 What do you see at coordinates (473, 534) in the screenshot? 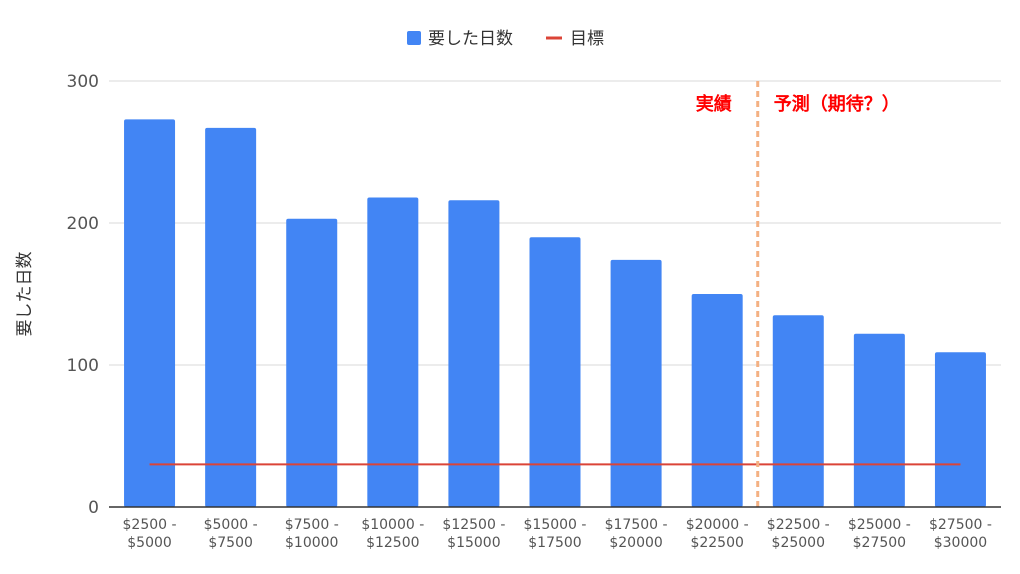
I see `x-tick-label: $12500 - $15000` at bounding box center [473, 534].